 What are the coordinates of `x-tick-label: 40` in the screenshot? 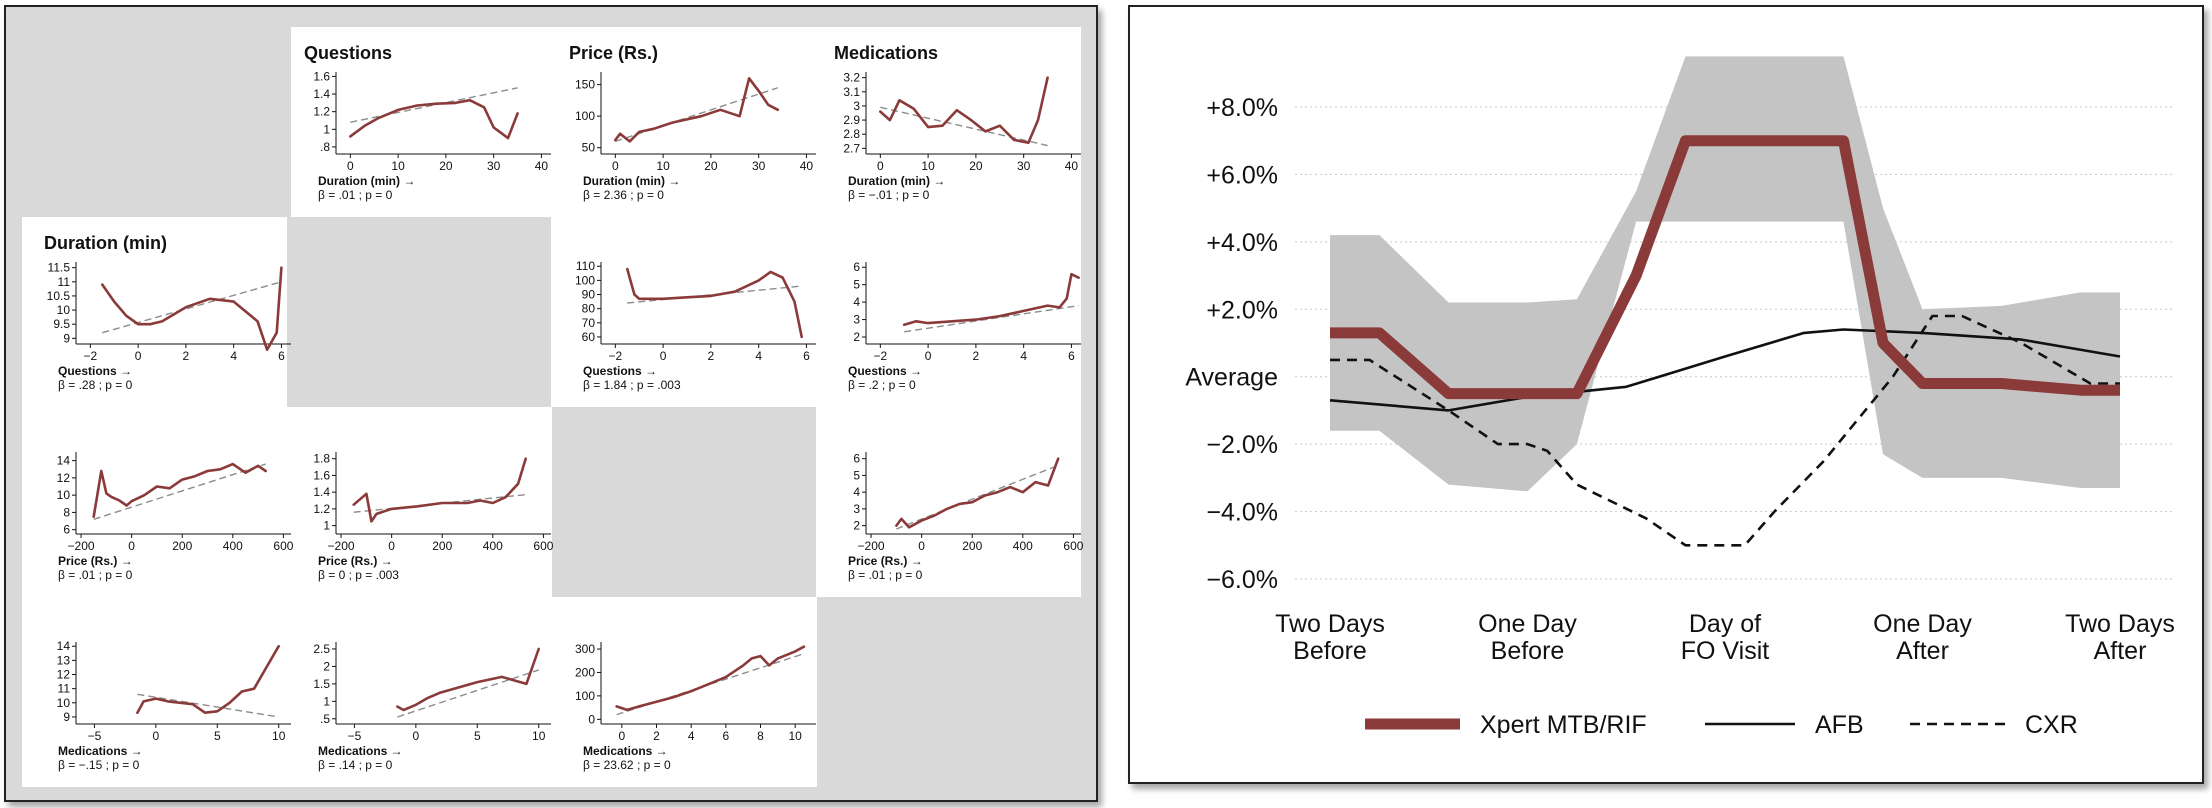 It's located at (542, 166).